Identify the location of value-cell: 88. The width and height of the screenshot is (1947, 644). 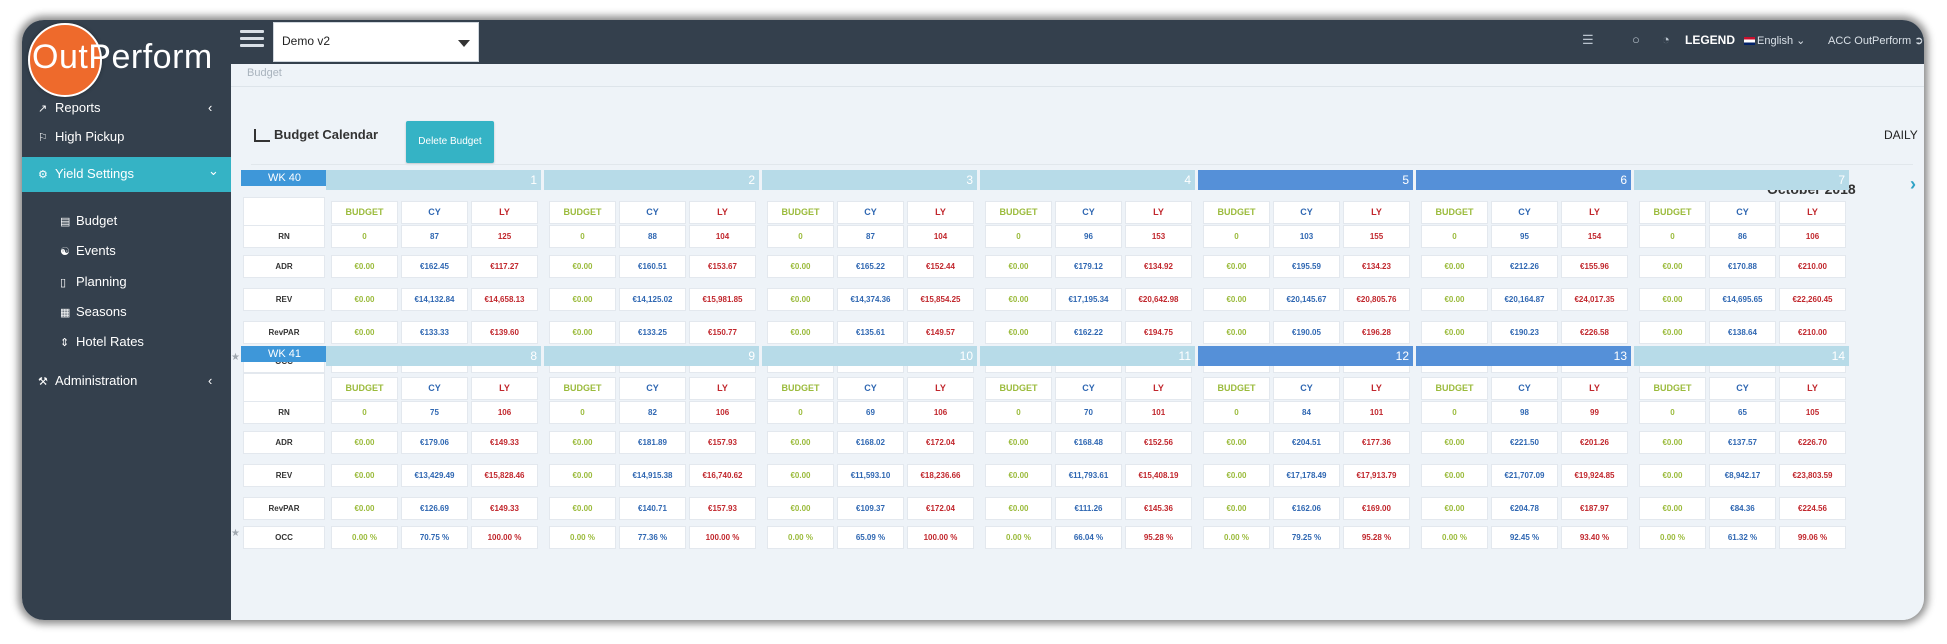
(652, 236).